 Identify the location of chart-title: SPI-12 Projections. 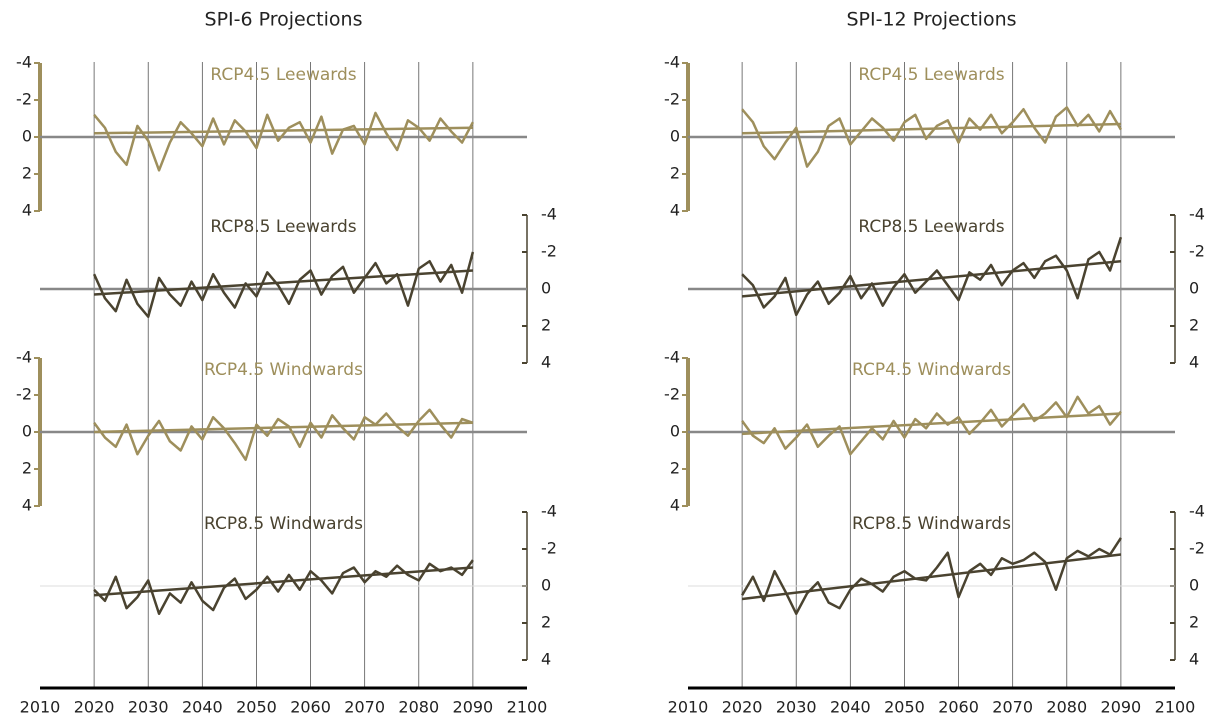
(931, 20).